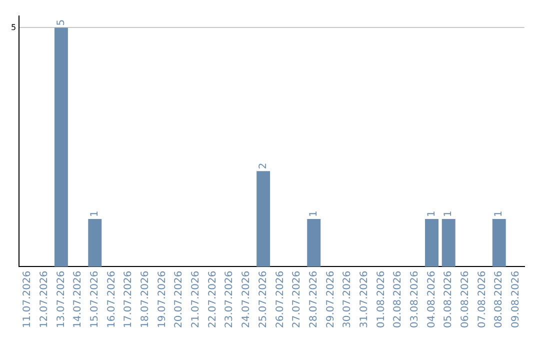 Image resolution: width=540 pixels, height=340 pixels. I want to click on x-tick-label: 08.08.2026, so click(499, 299).